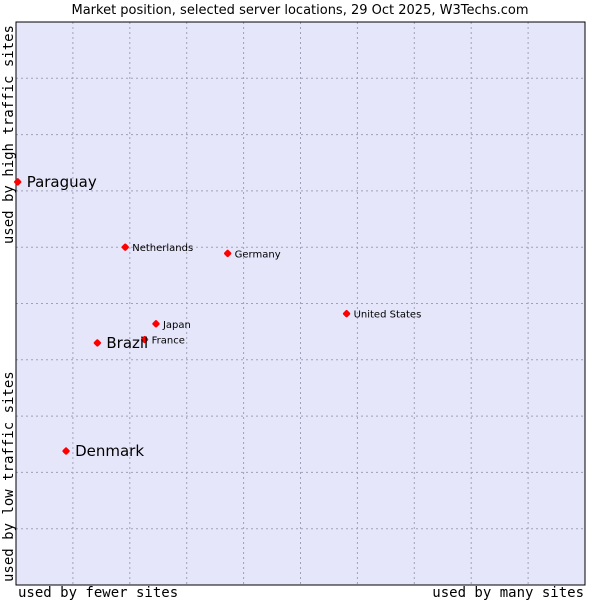 The image size is (600, 600). I want to click on point-marker-france, so click(144, 339).